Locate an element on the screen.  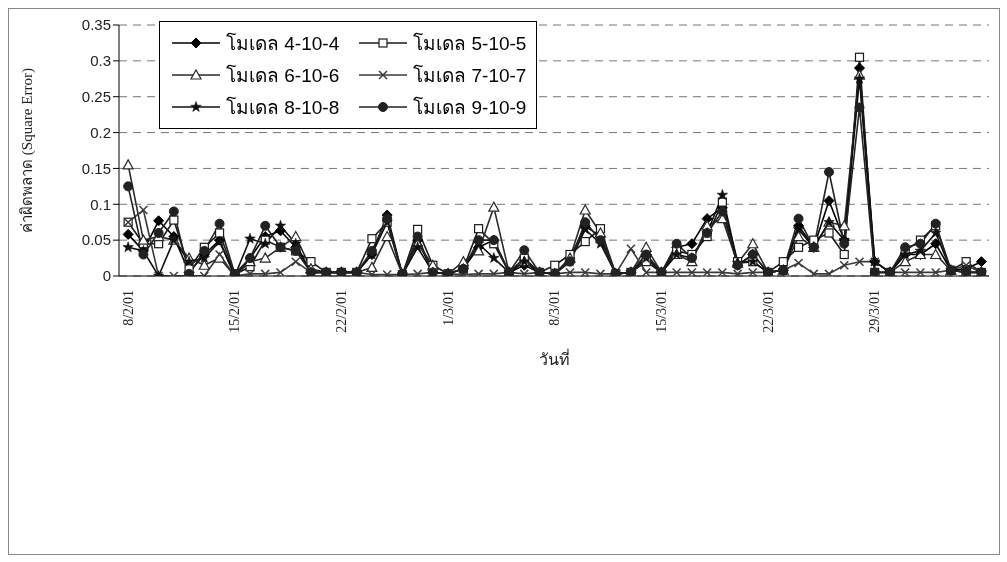
legend-label: โมเดล 7-10-7 is located at coordinates (470, 75).